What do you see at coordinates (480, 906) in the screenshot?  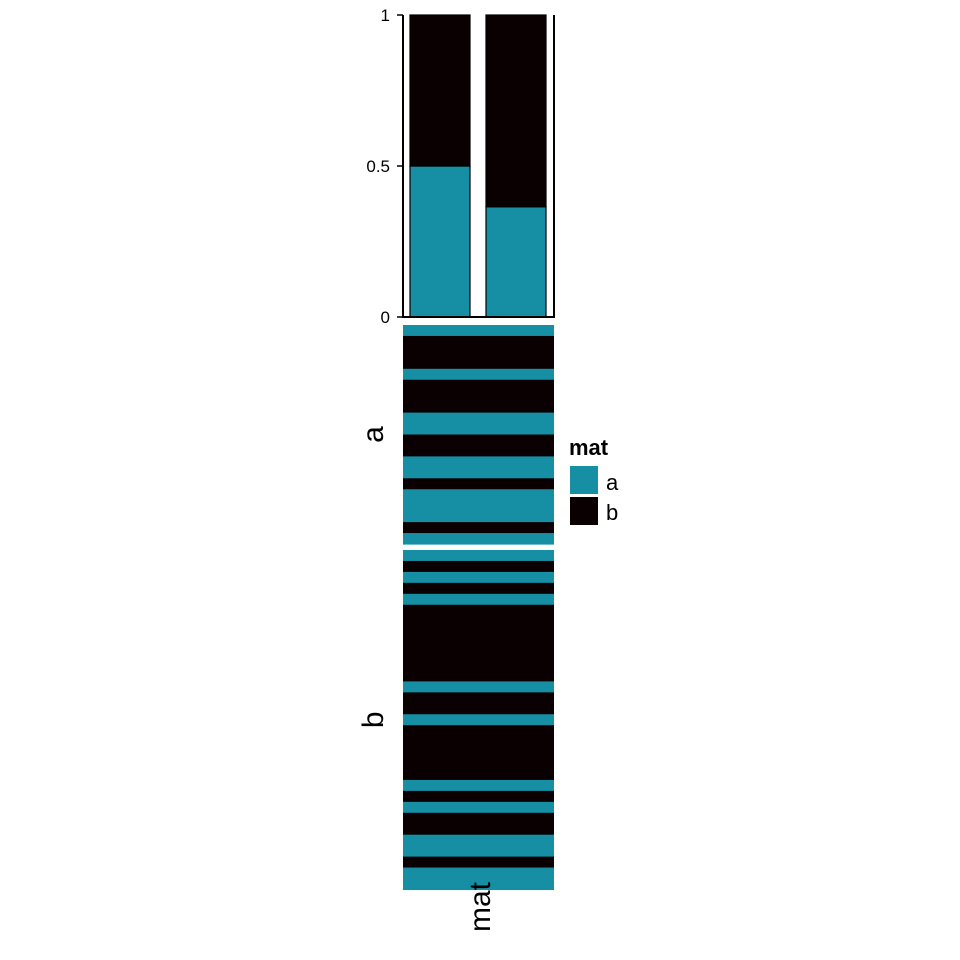 I see `column-label: mat` at bounding box center [480, 906].